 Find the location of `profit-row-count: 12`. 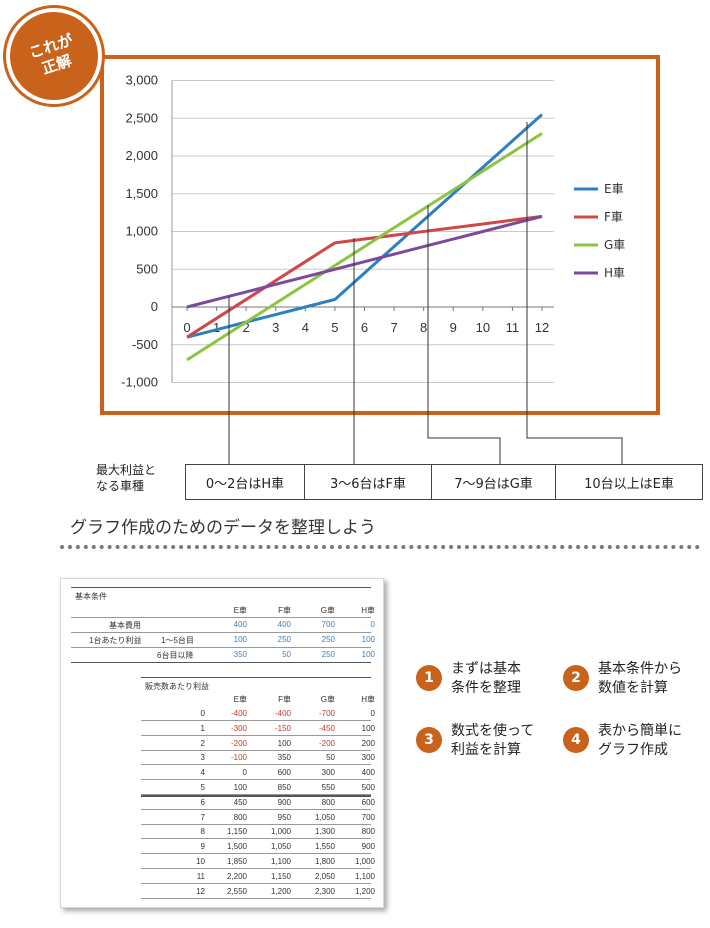

profit-row-count: 12 is located at coordinates (200, 891).